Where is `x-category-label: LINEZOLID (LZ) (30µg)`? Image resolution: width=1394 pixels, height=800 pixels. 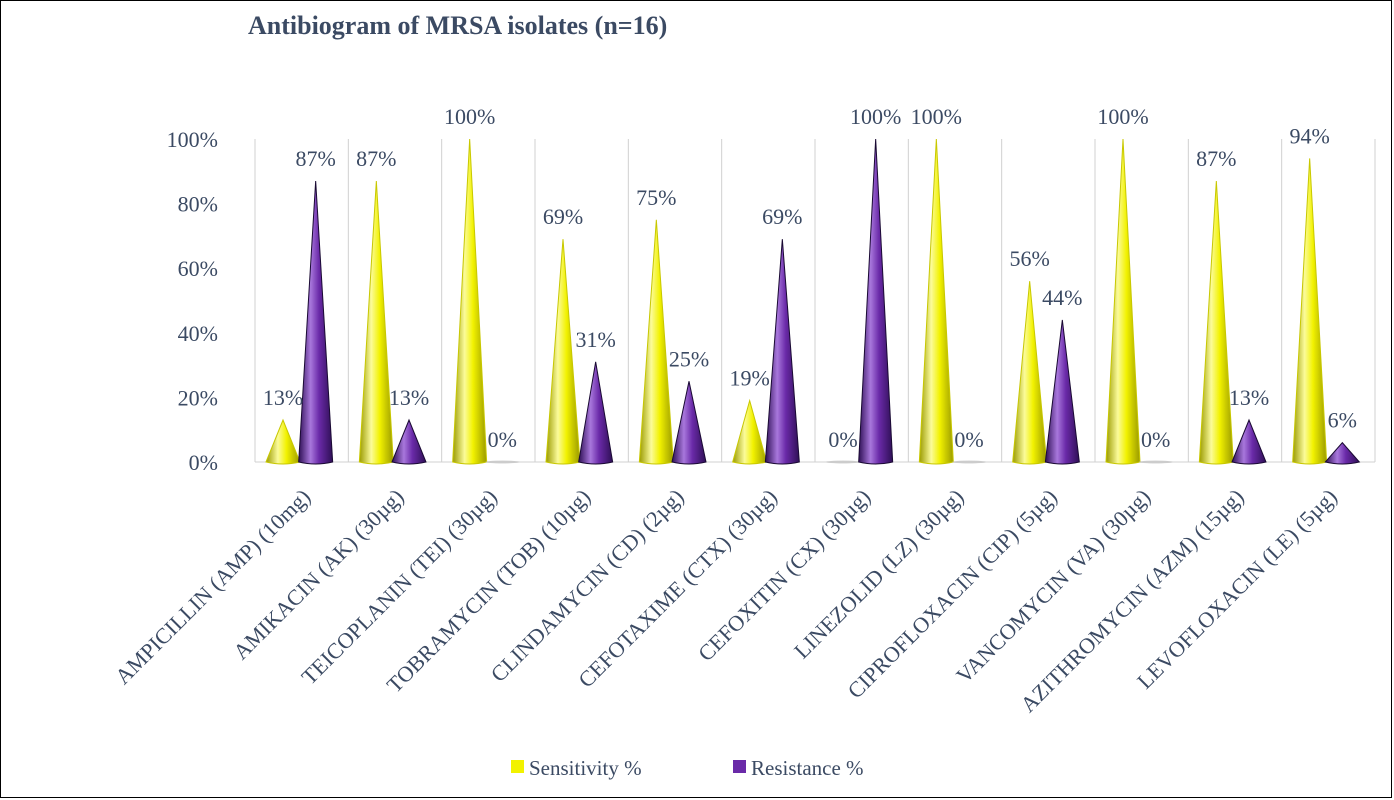
x-category-label: LINEZOLID (LZ) (30µg) is located at coordinates (879, 574).